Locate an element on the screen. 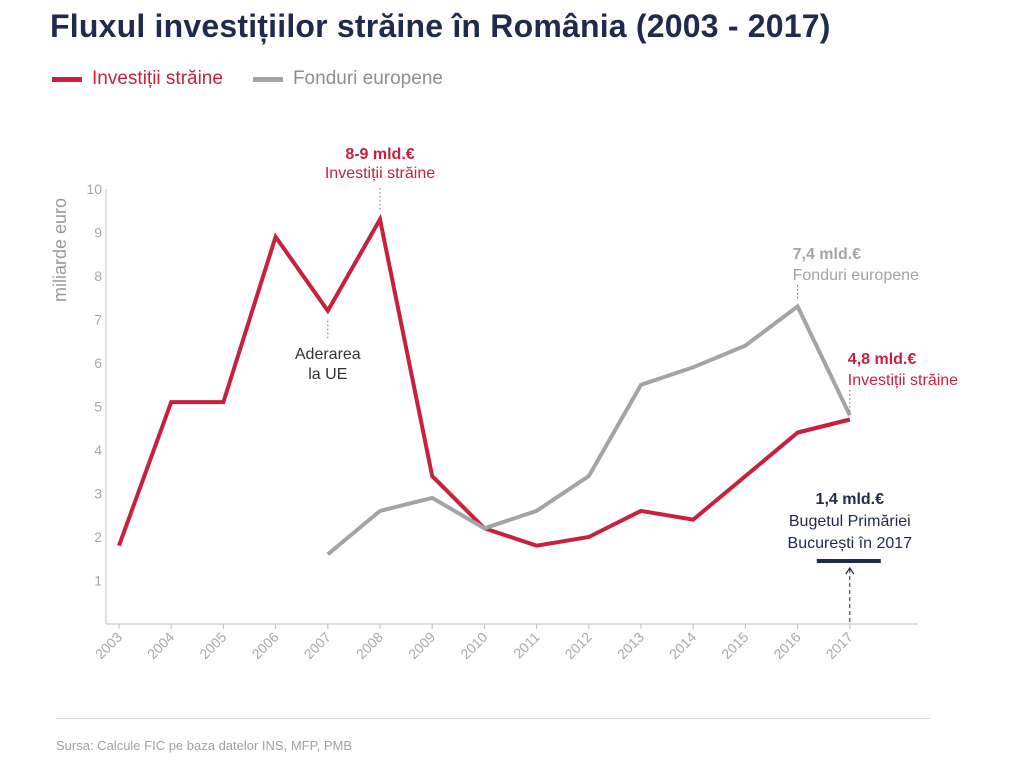 This screenshot has width=1024, height=768. annotation-label-eu-accession-line2: la UE is located at coordinates (327, 374).